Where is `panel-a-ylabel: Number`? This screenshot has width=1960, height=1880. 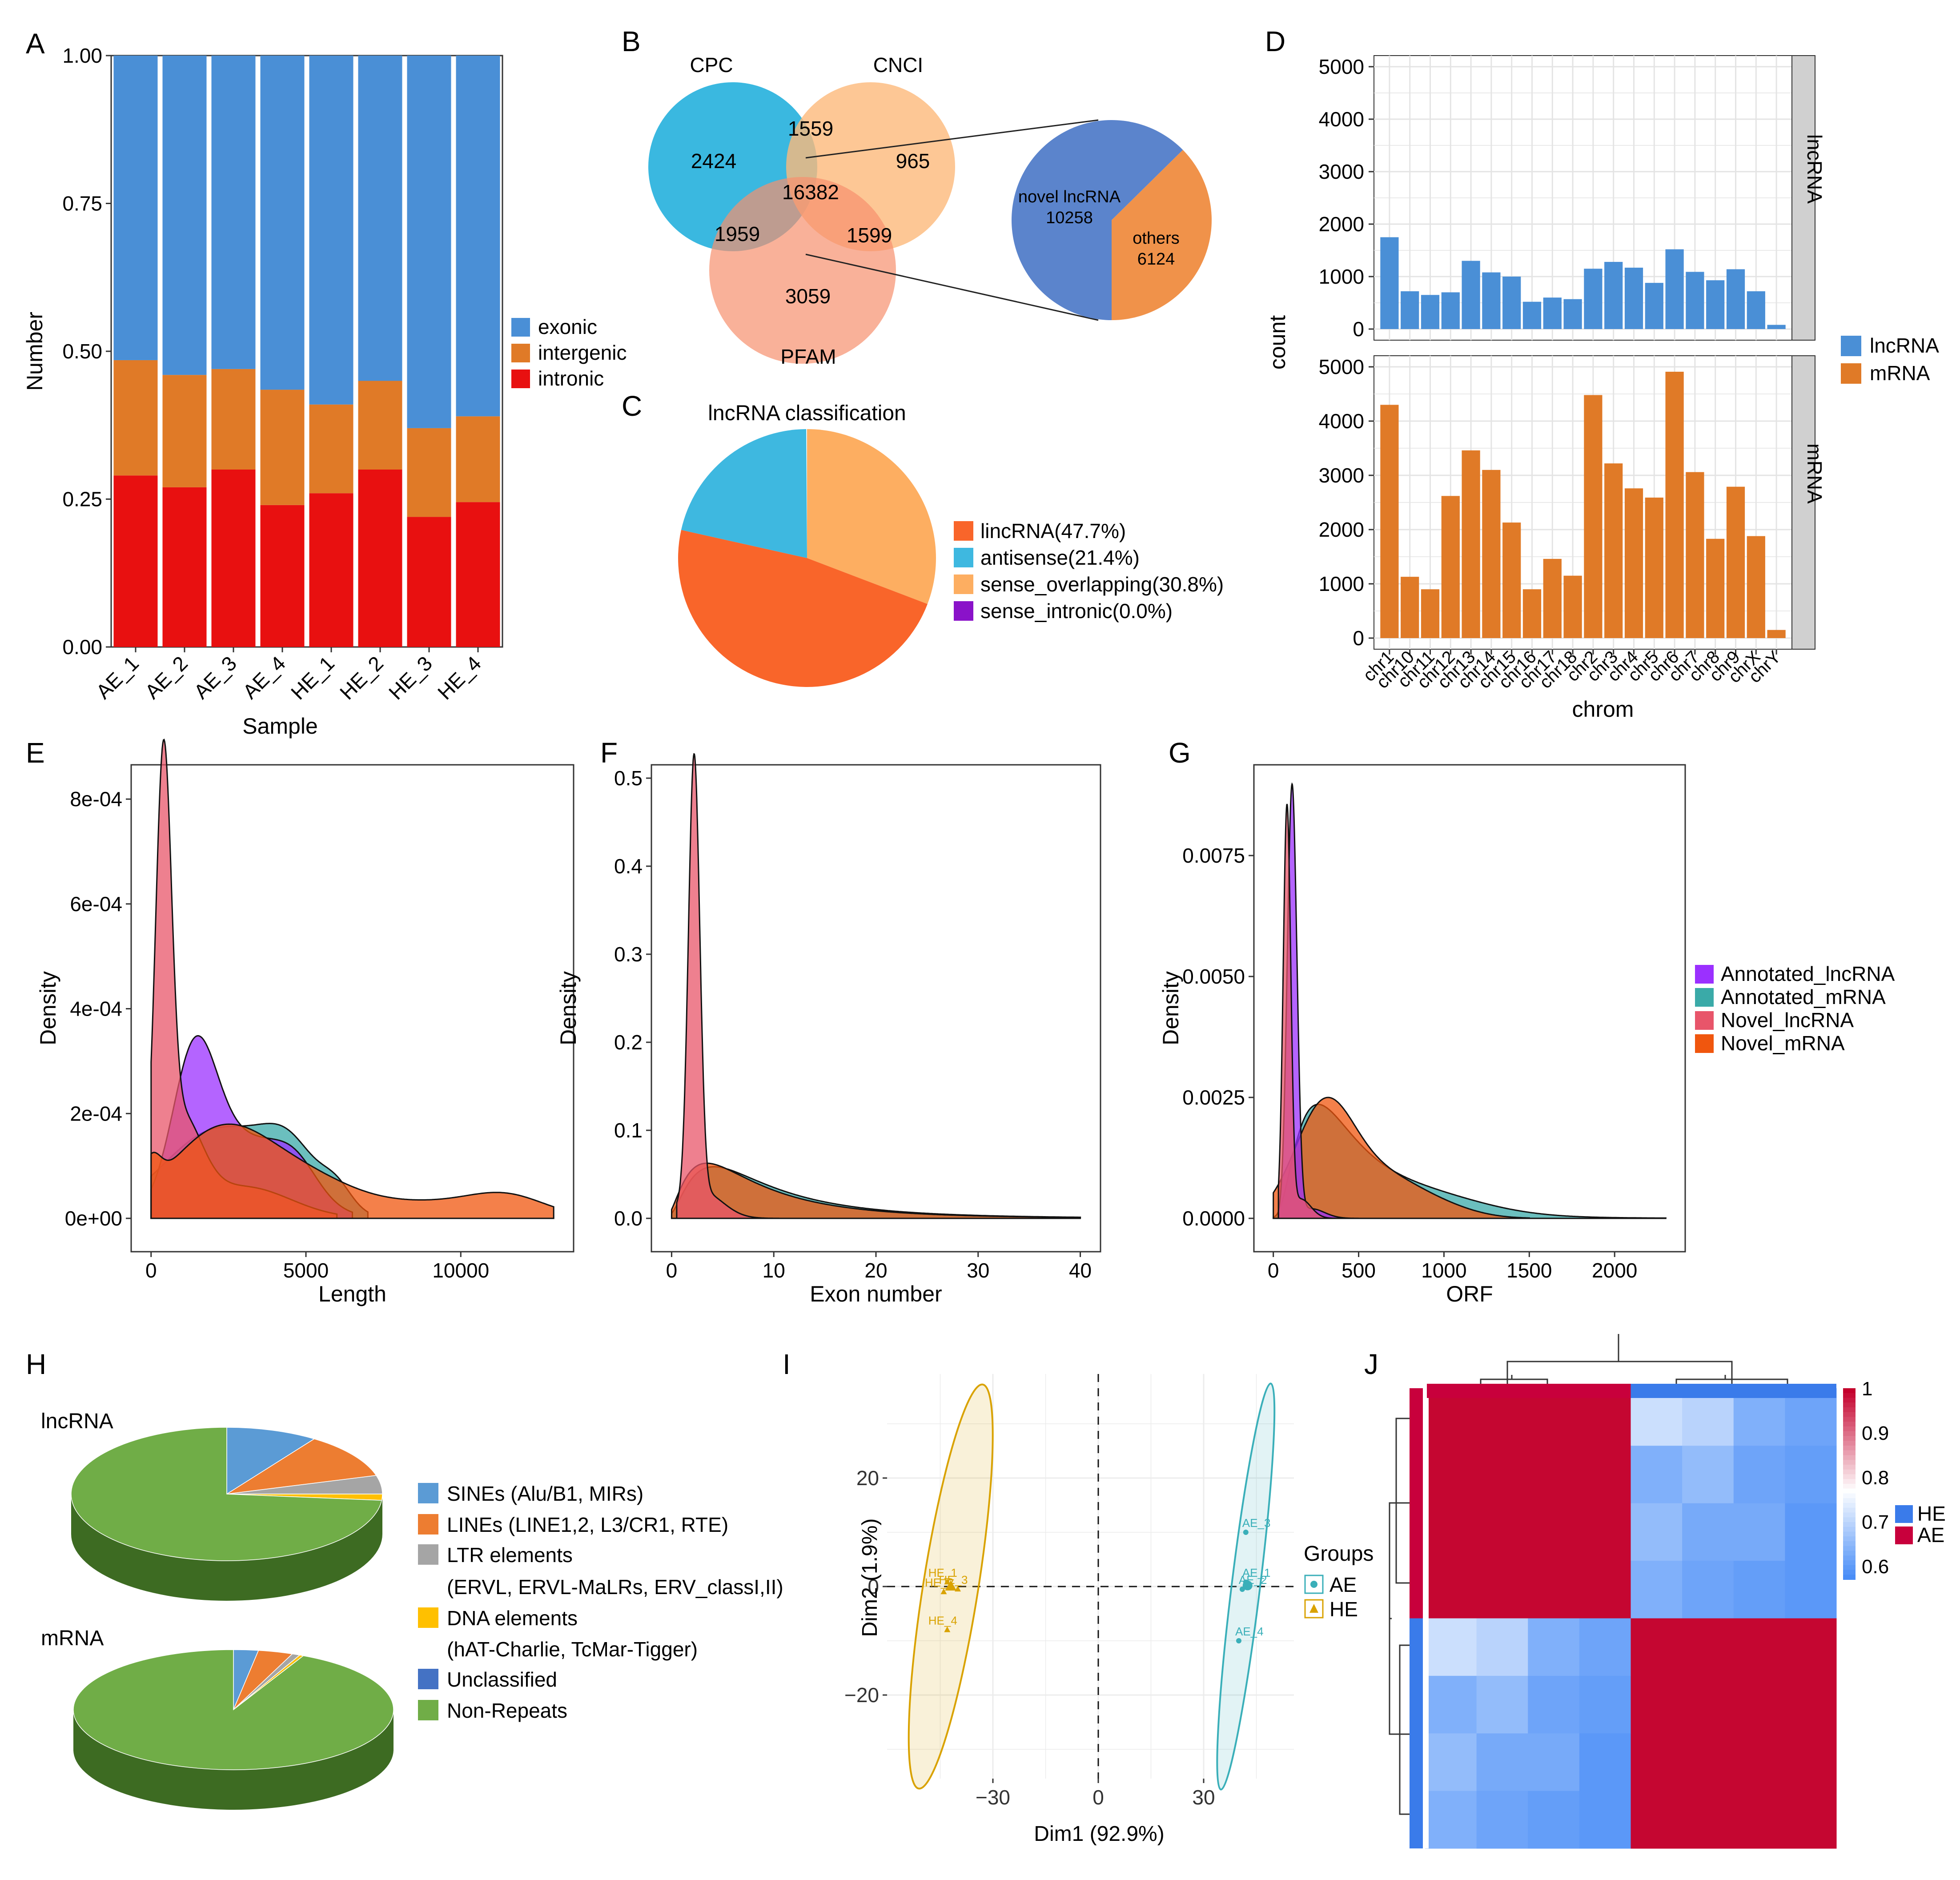 panel-a-ylabel: Number is located at coordinates (34, 352).